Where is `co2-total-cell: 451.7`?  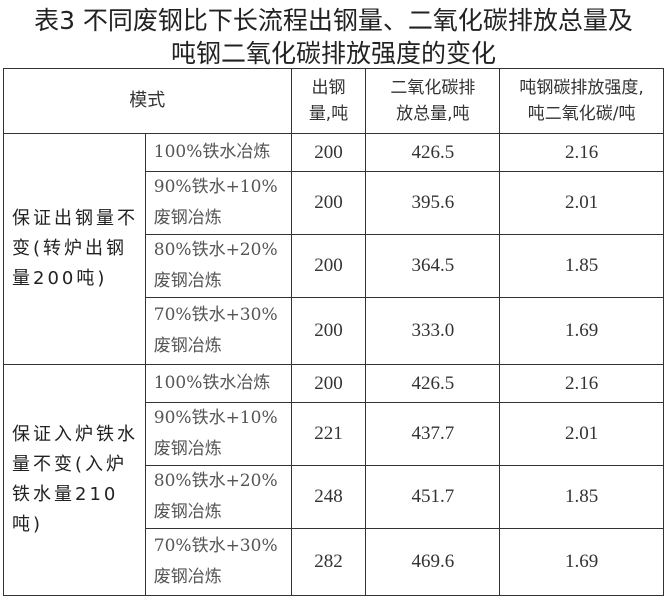 co2-total-cell: 451.7 is located at coordinates (433, 497).